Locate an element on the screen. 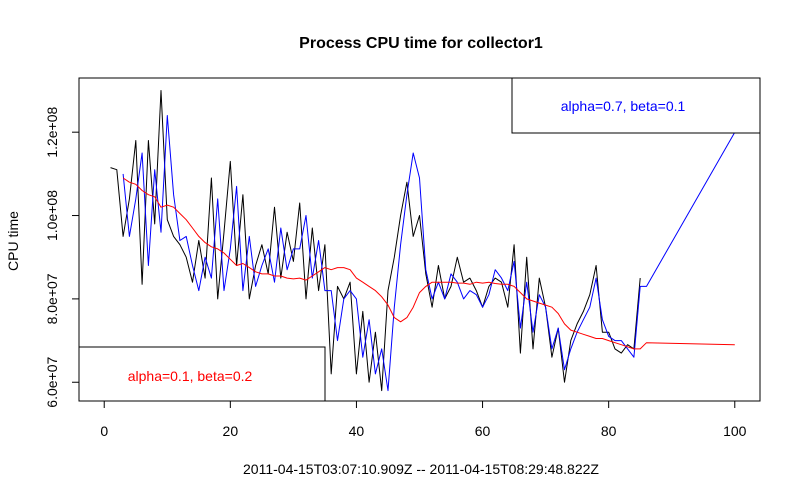 Image resolution: width=800 pixels, height=500 pixels. y-tick-label: 6.0e+07 is located at coordinates (52, 381).